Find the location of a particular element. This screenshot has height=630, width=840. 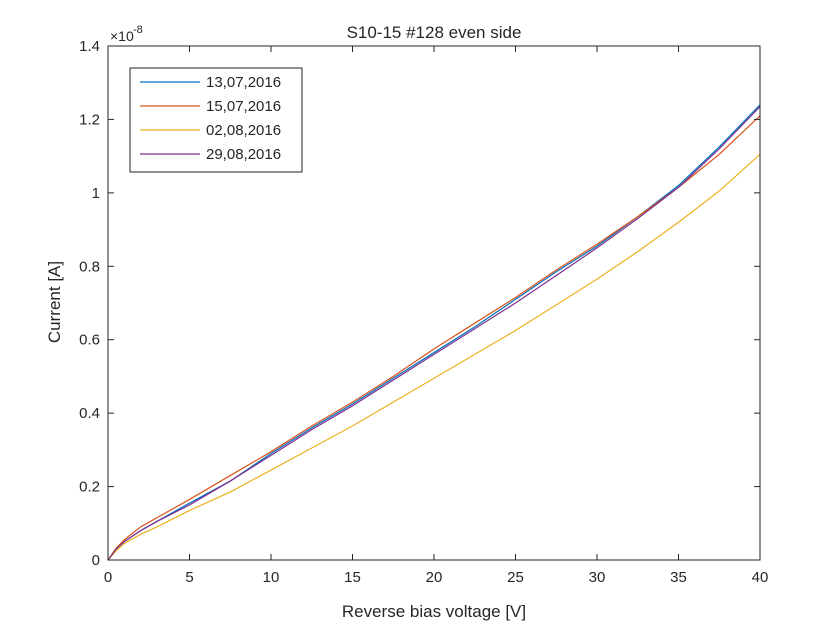

y-tick-label: 1 is located at coordinates (96, 193).